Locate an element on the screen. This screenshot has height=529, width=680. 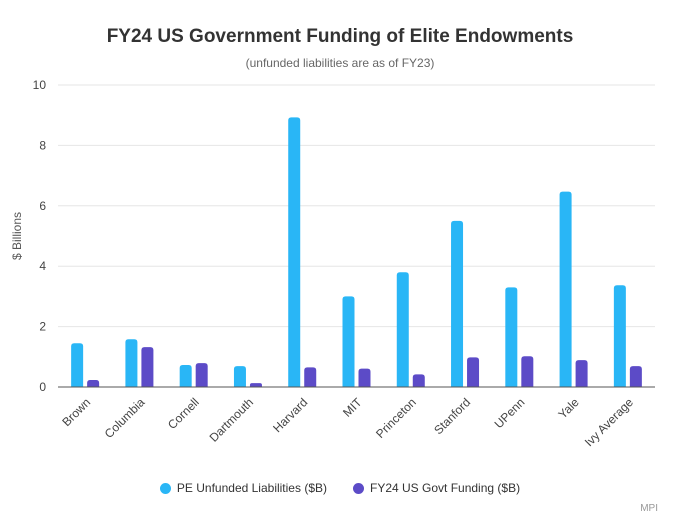
x-tick-label: Brown is located at coordinates (76, 412).